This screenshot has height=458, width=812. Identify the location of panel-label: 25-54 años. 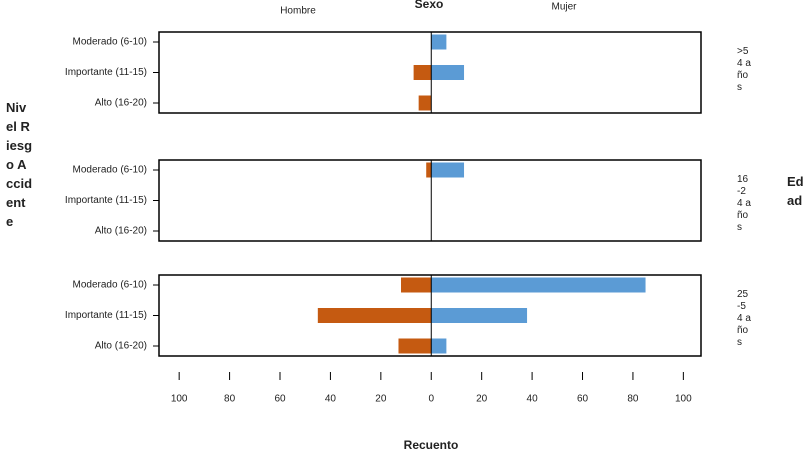
(744, 318).